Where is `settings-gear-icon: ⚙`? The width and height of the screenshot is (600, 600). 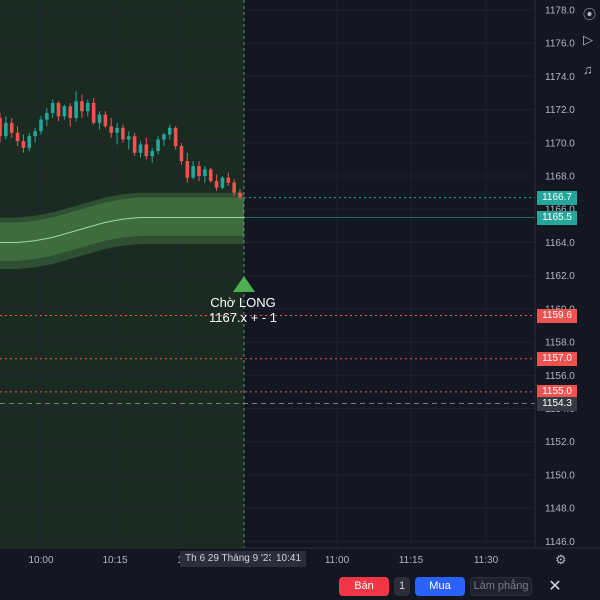 settings-gear-icon: ⚙ is located at coordinates (561, 559).